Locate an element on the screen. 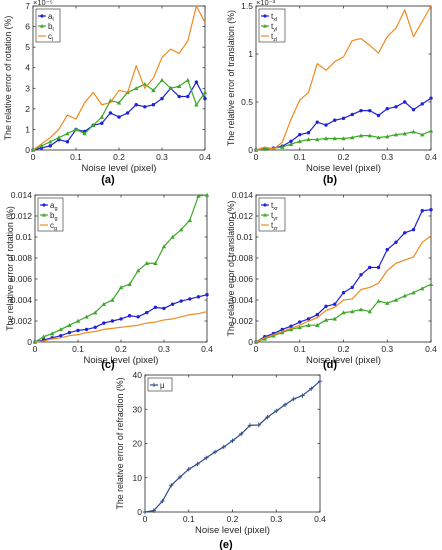 The image size is (442, 550). series-line-t_zr is located at coordinates (343, 289).